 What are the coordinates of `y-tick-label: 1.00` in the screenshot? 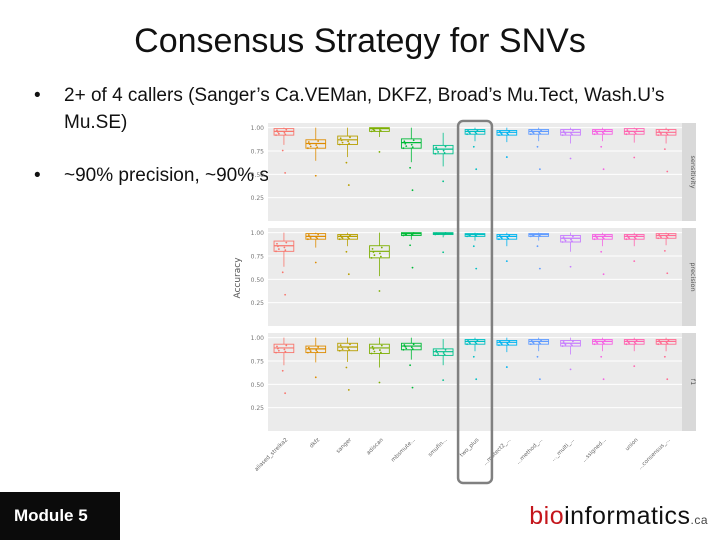 It's located at (258, 338).